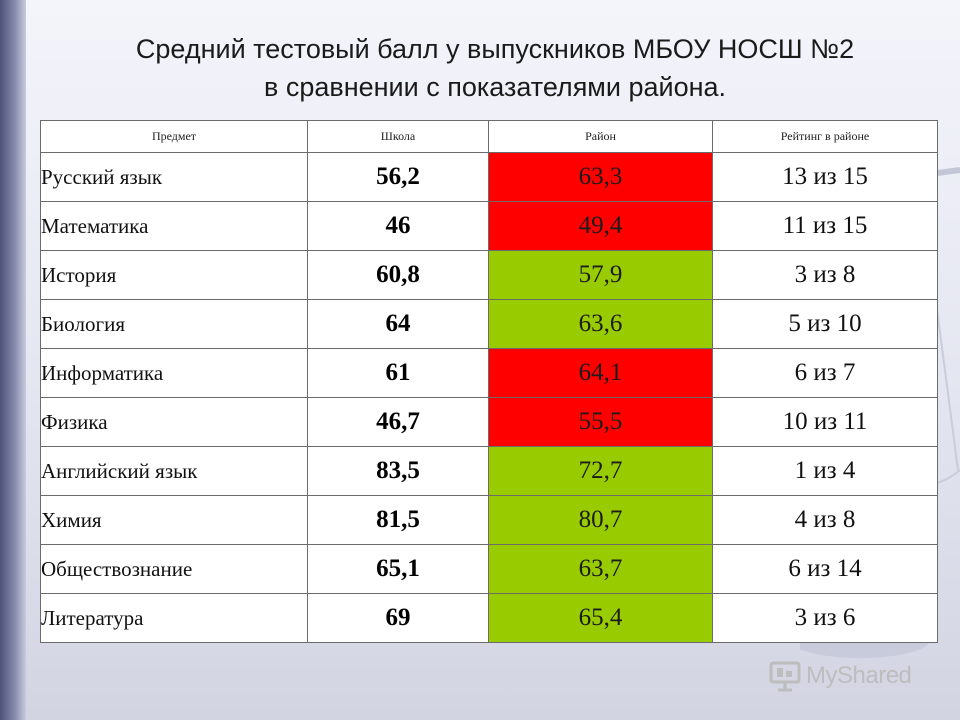 The image size is (960, 720). I want to click on table-row: История 60,8 57,9 3 из 8, so click(489, 275).